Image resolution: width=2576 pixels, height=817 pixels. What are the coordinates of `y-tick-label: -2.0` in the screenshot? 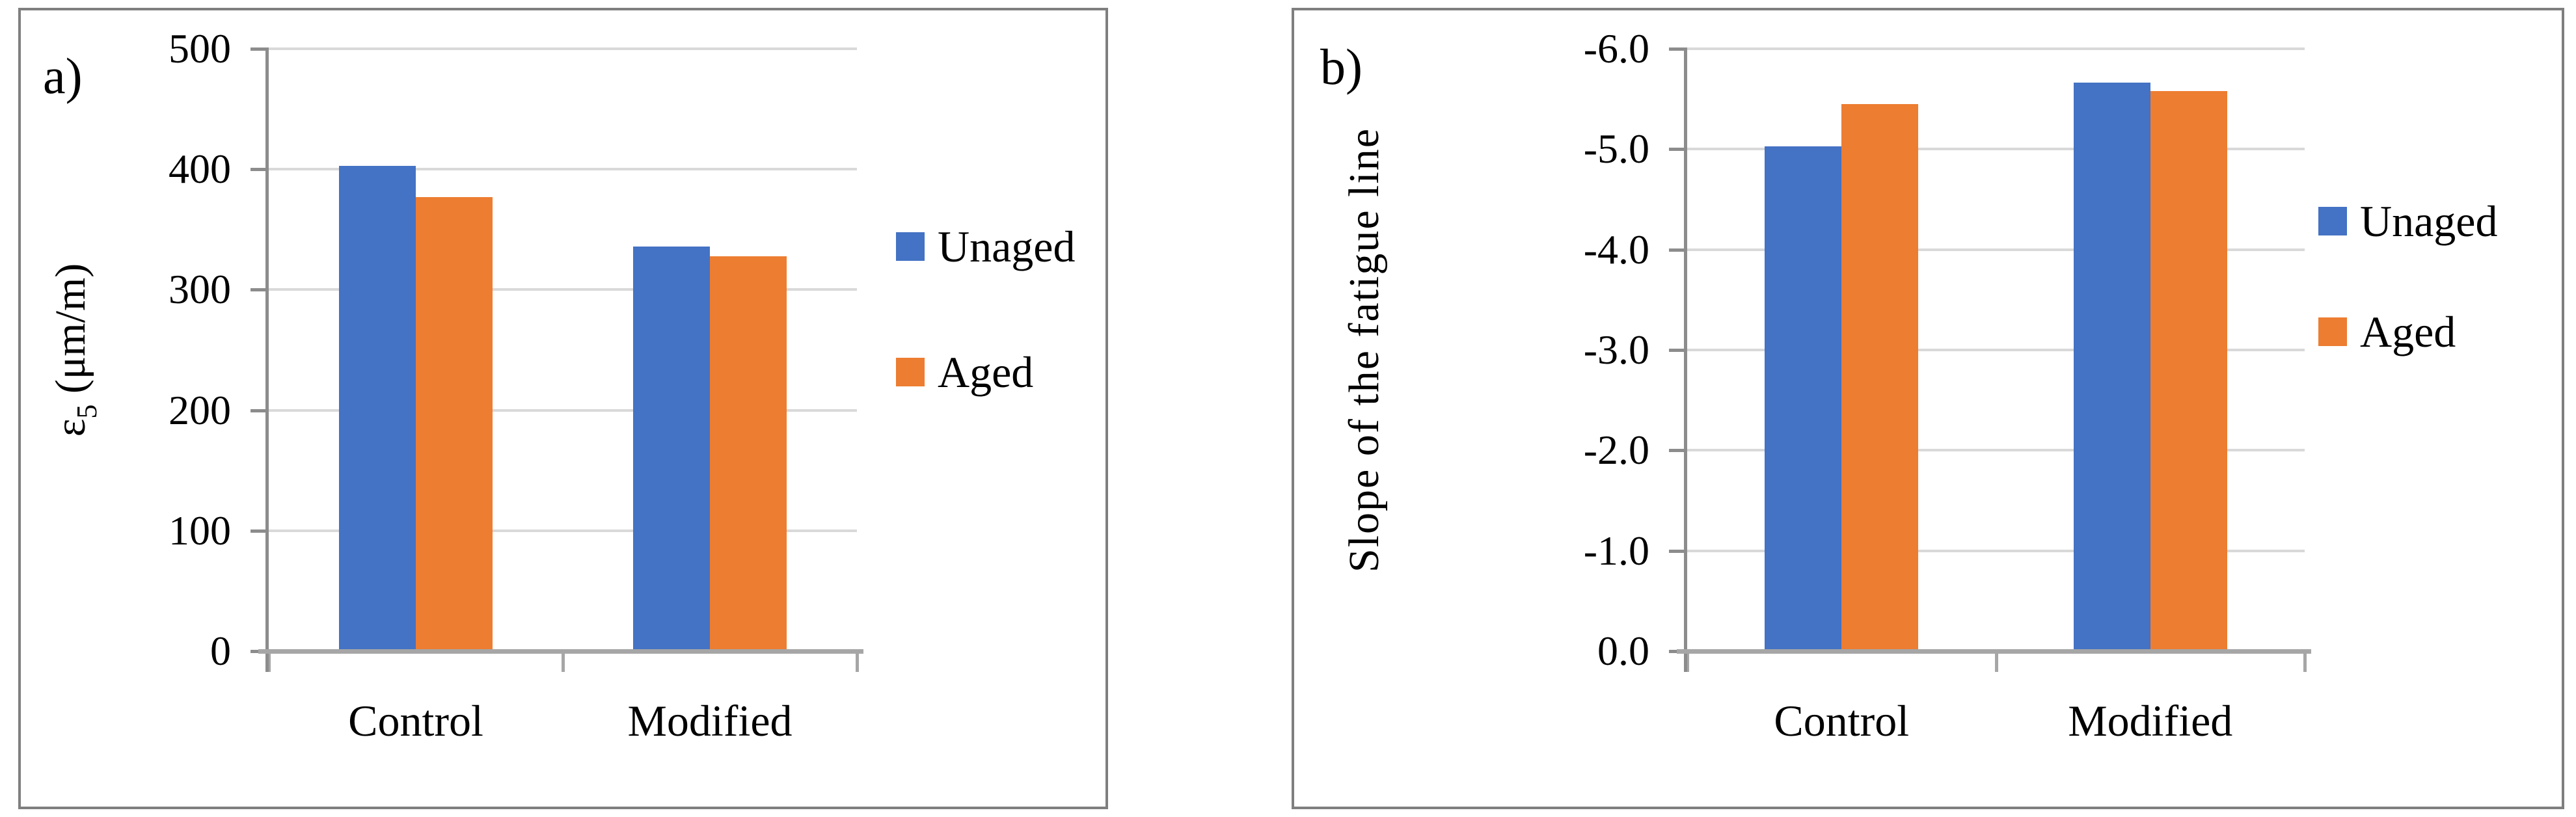 It's located at (1616, 450).